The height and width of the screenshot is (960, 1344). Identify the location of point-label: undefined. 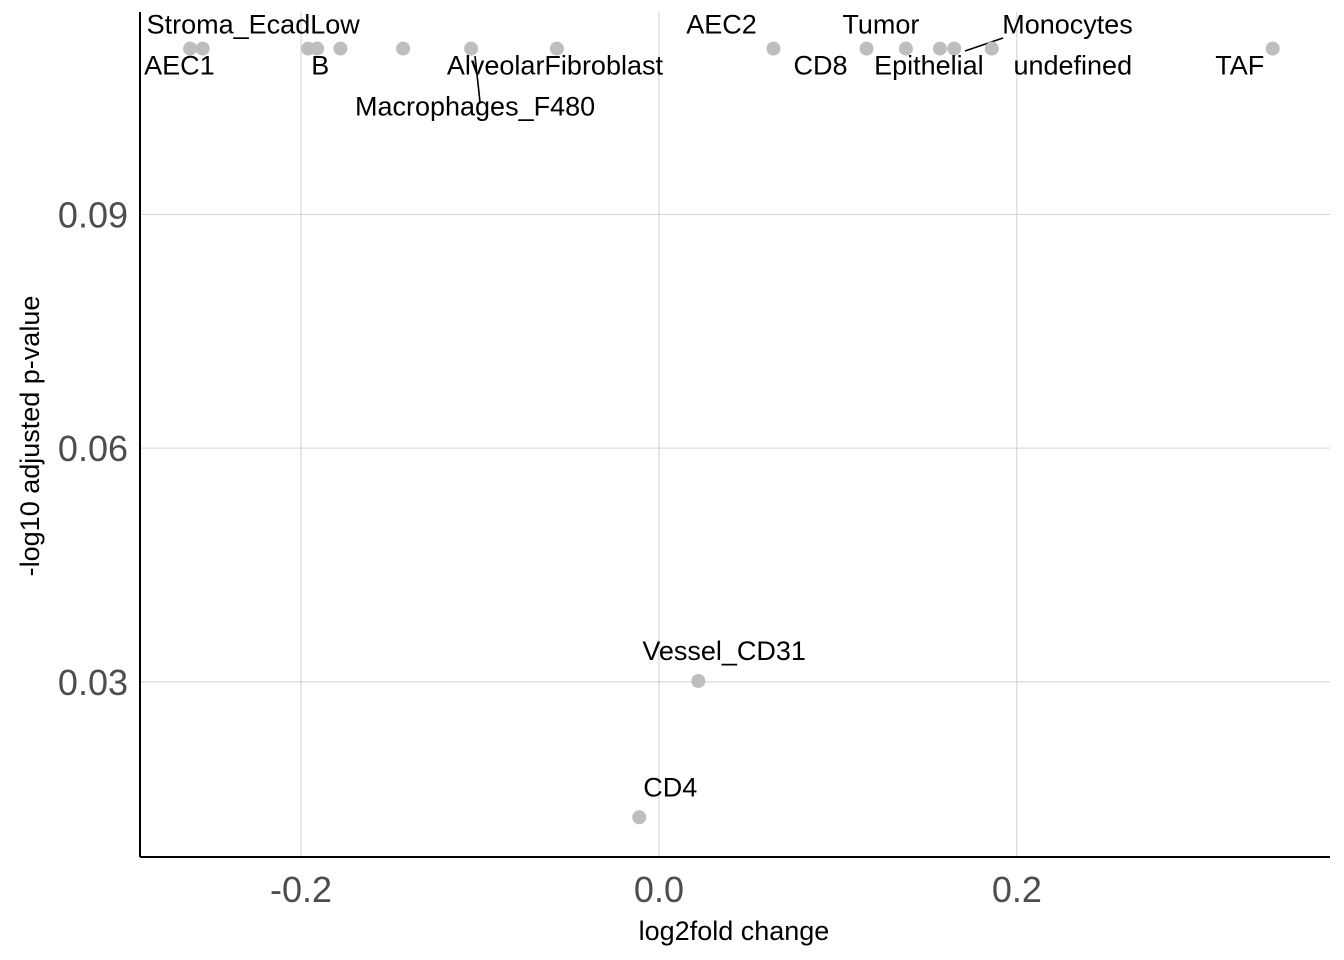
(1072, 66).